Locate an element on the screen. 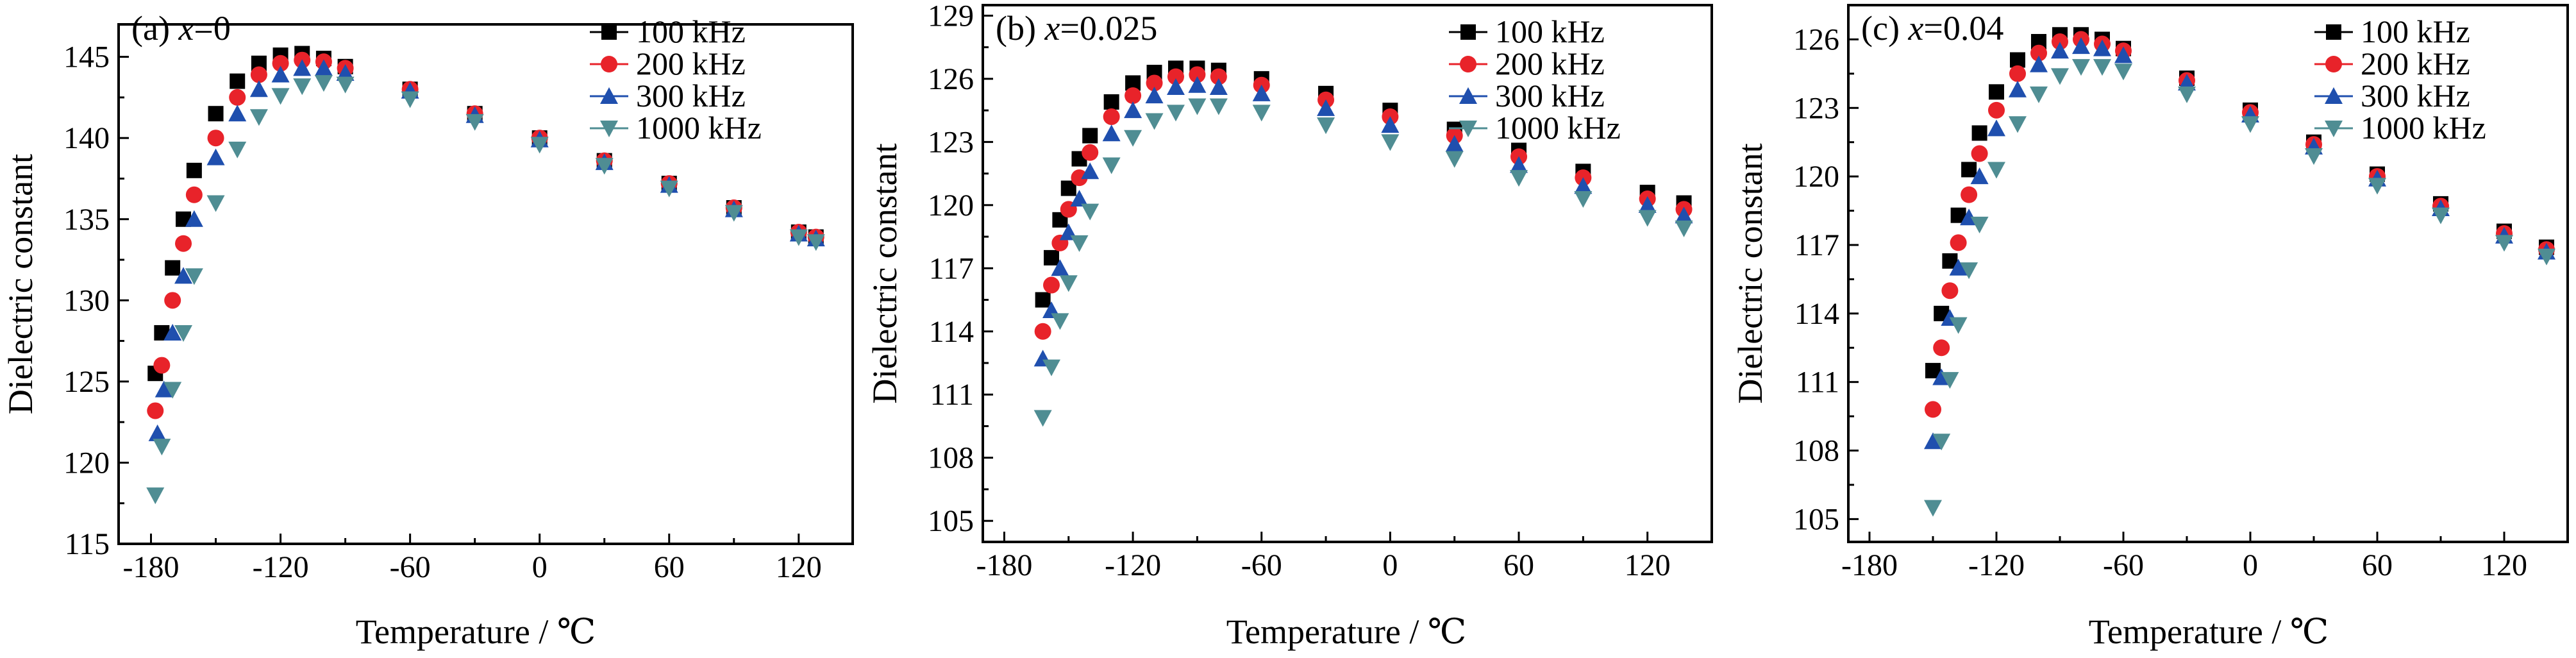 This screenshot has width=2576, height=658. x-tick-label: 120 is located at coordinates (1648, 565).